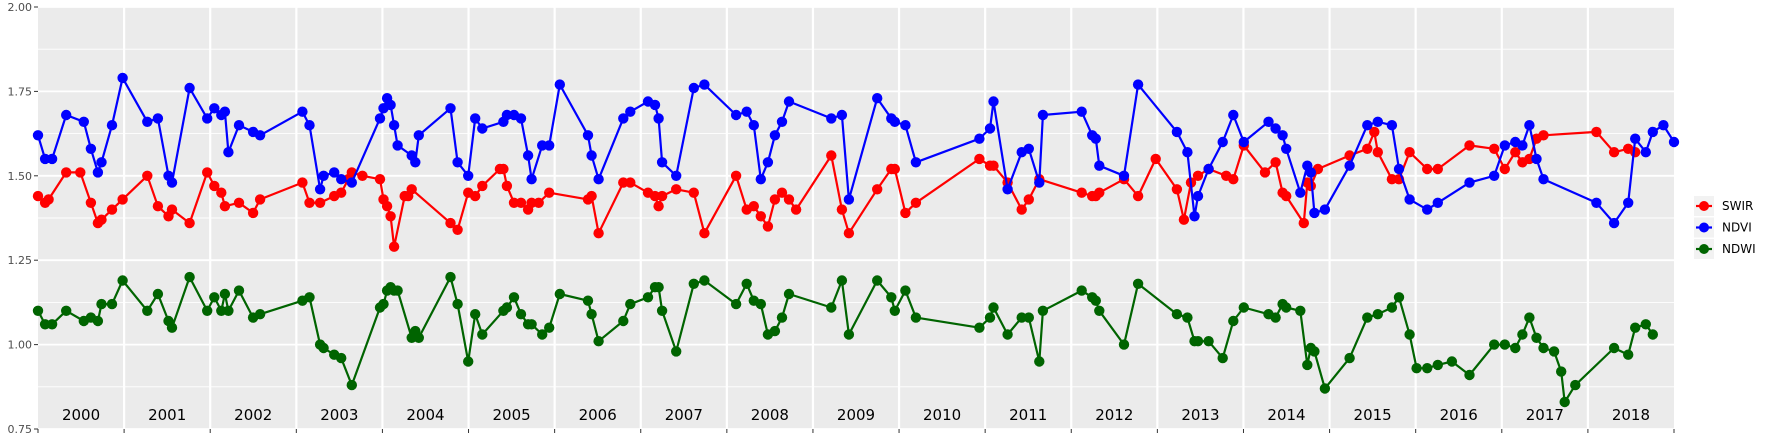 The image size is (1773, 442). I want to click on year-label: 2013, so click(1200, 415).